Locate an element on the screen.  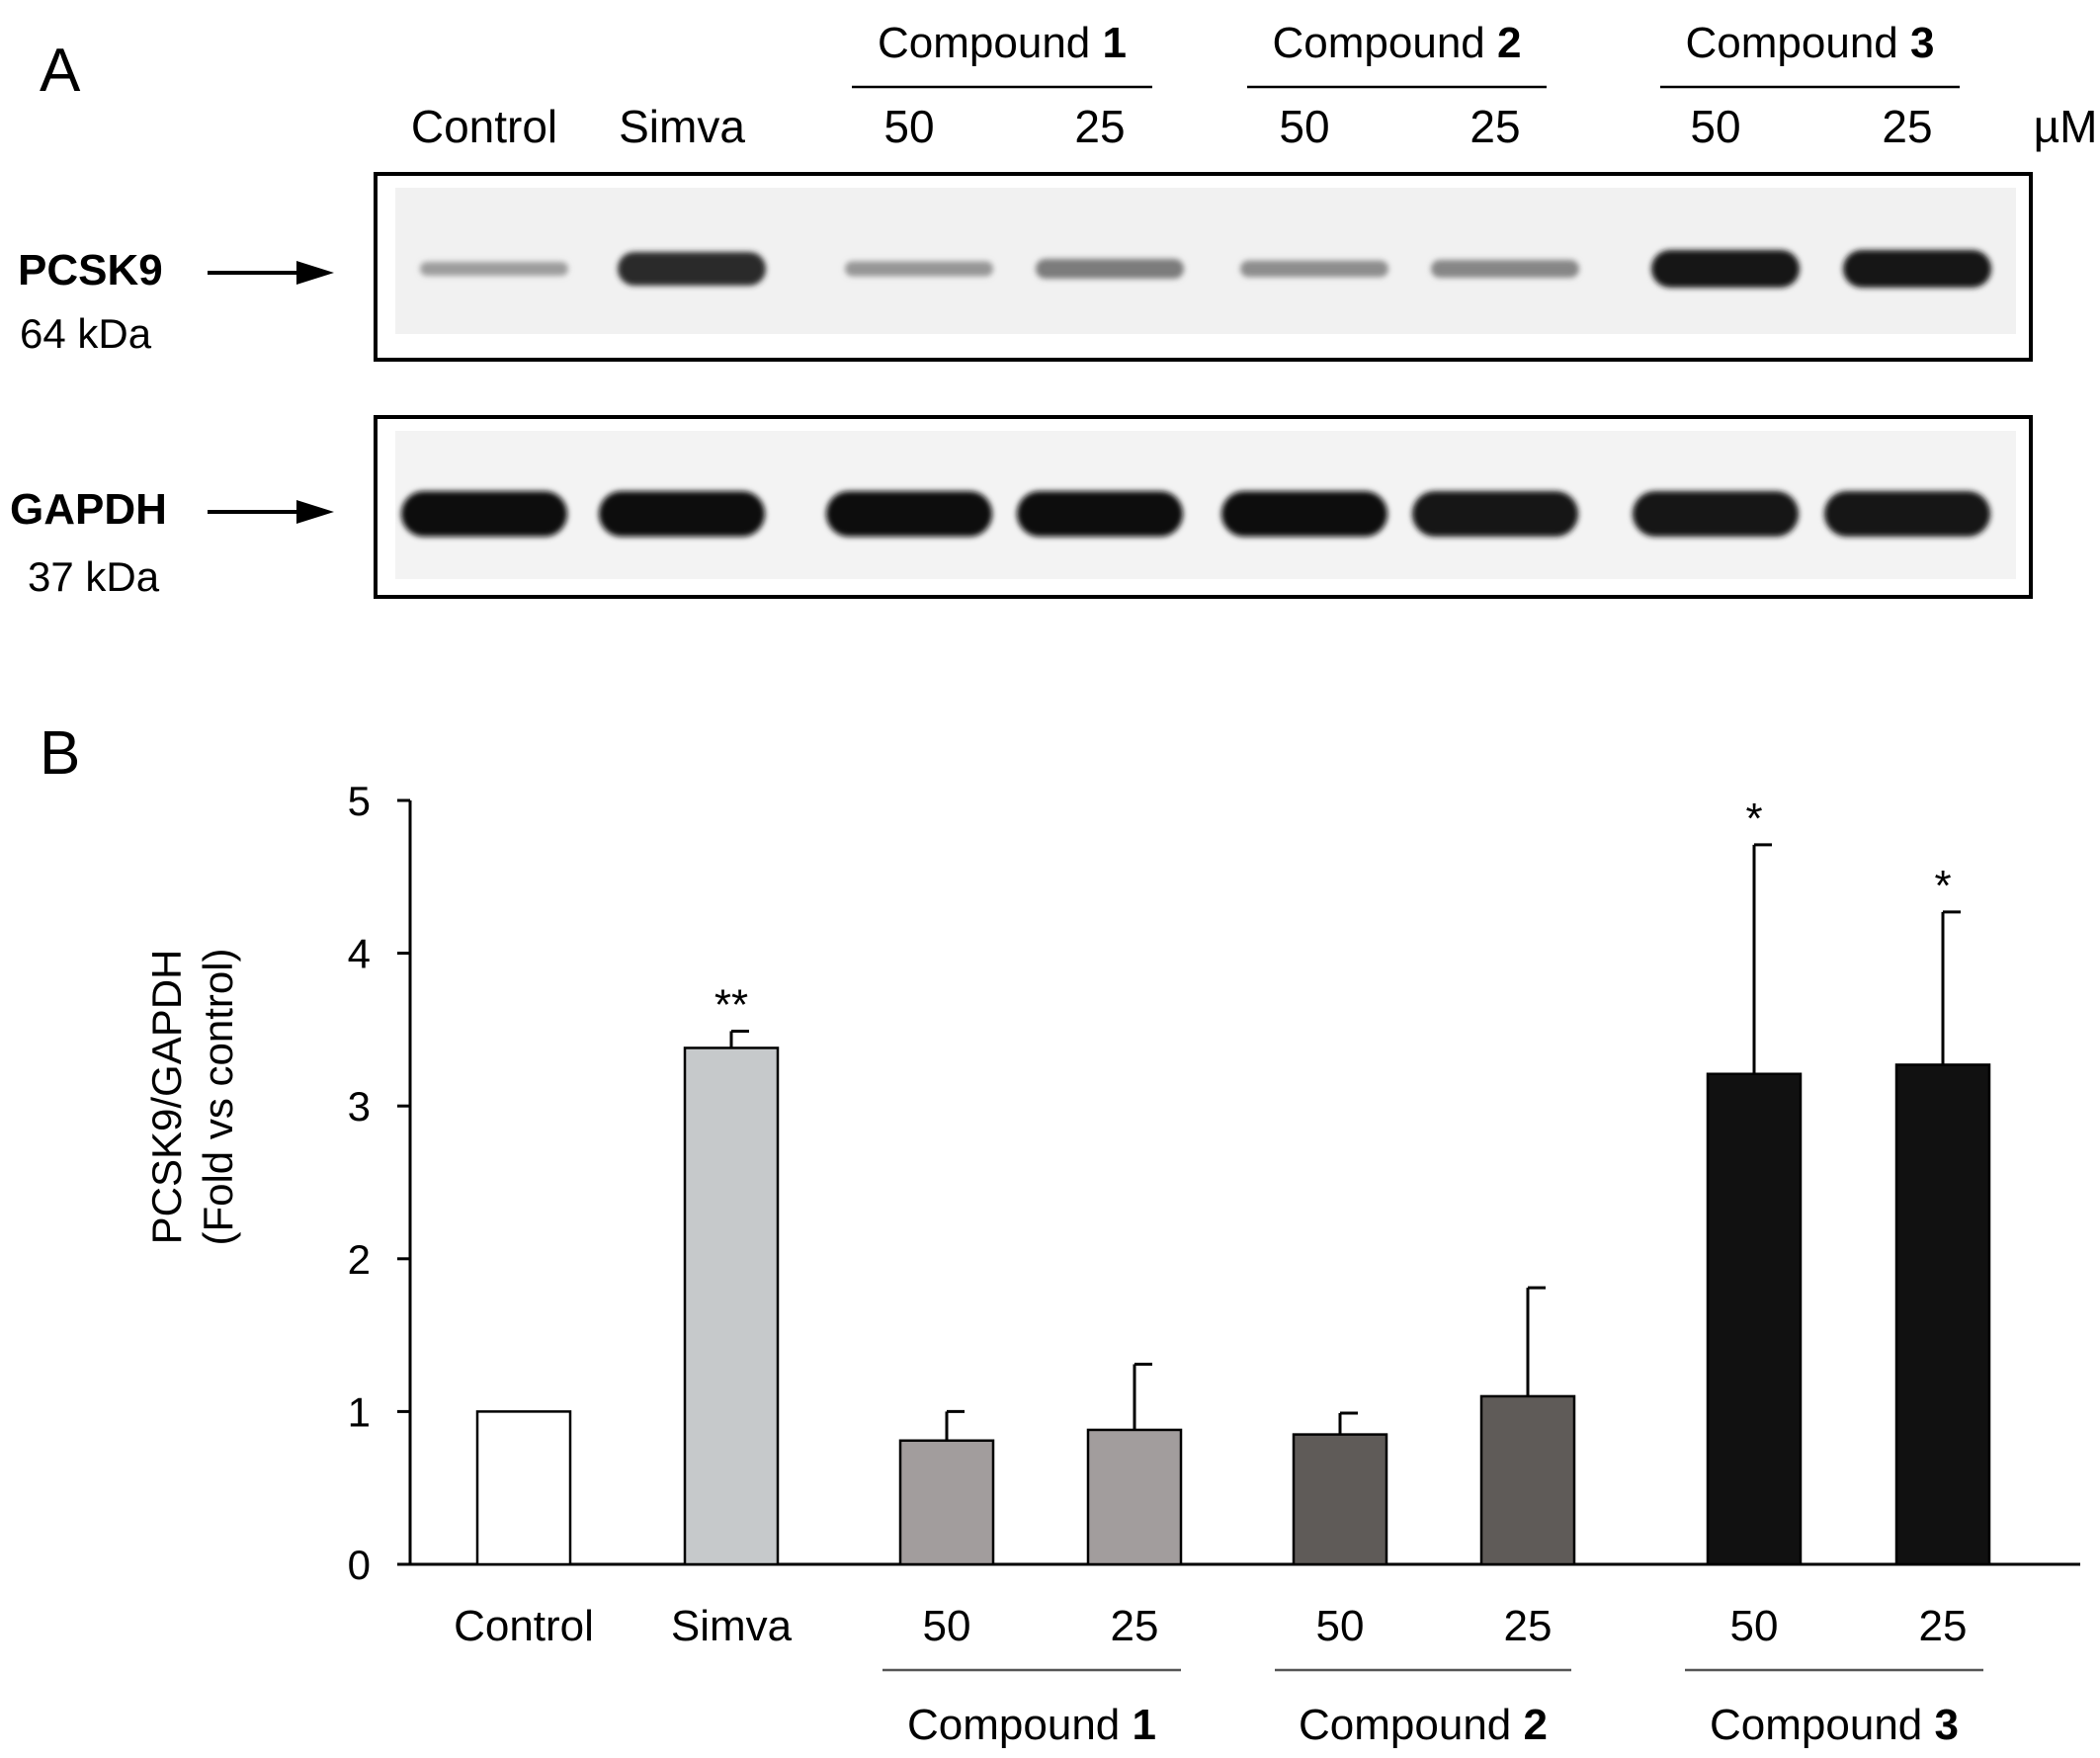
y-tick-label: 4 is located at coordinates (359, 954).